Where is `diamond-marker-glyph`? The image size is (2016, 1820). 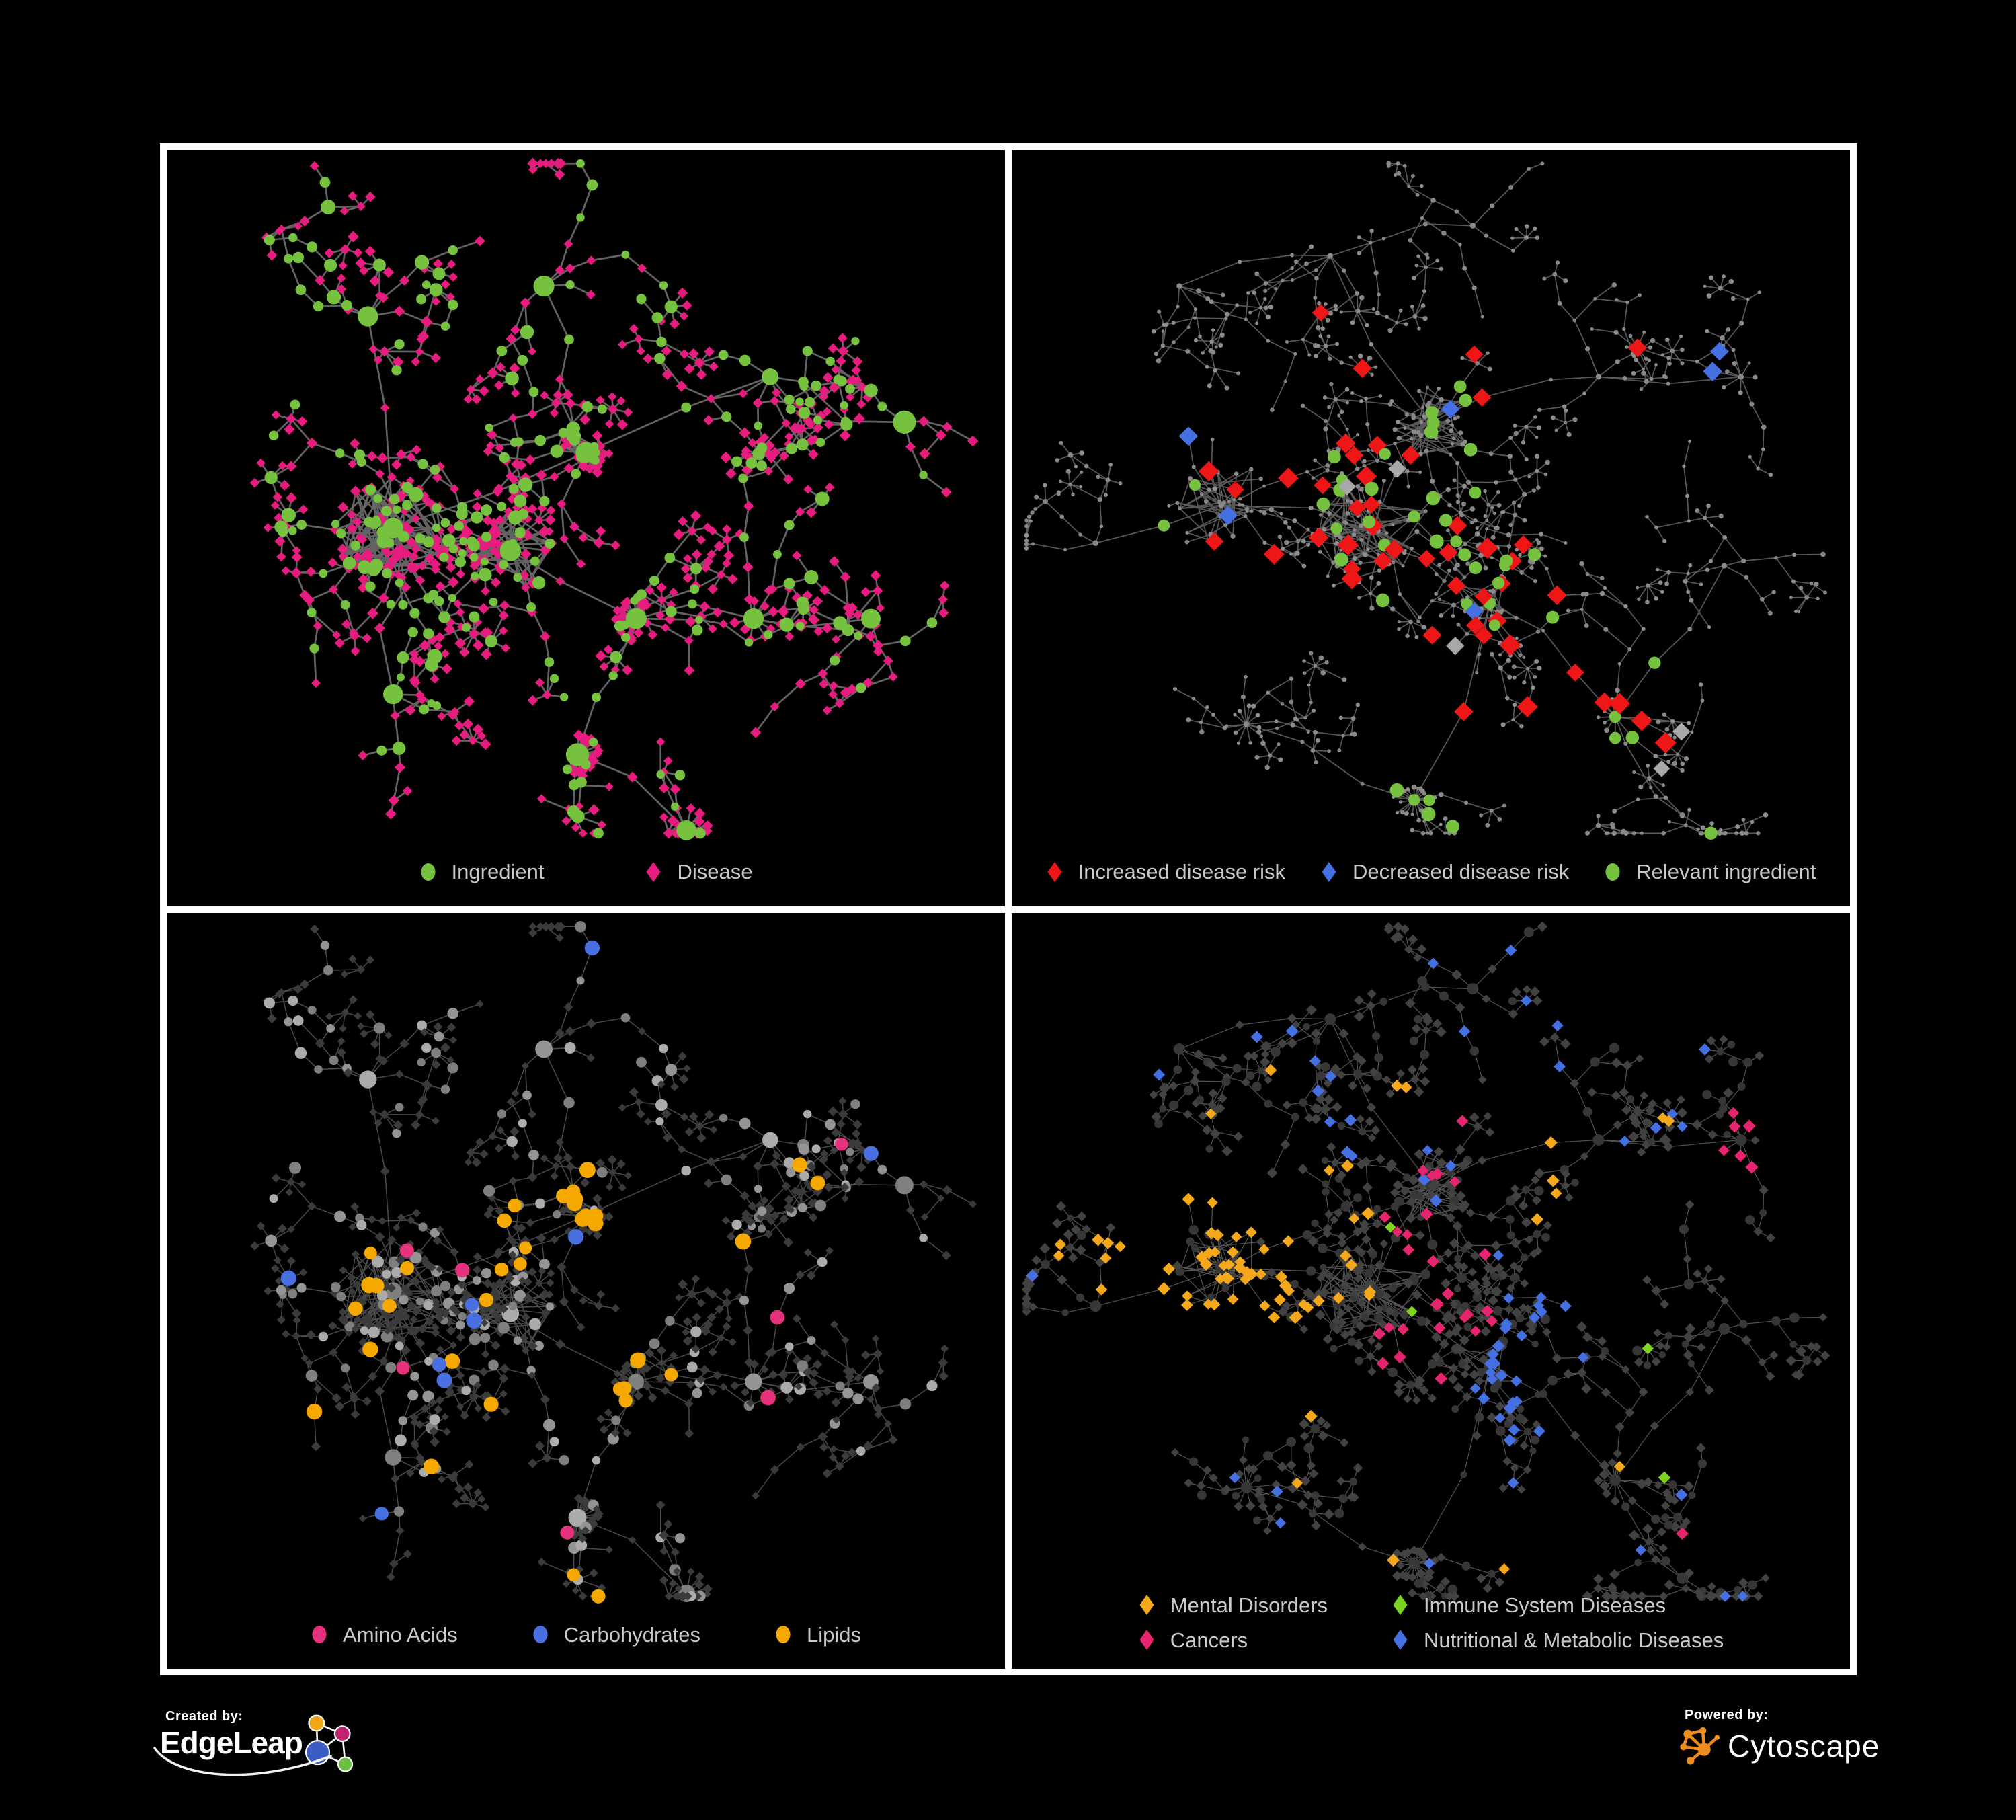
diamond-marker-glyph is located at coordinates (1146, 1640).